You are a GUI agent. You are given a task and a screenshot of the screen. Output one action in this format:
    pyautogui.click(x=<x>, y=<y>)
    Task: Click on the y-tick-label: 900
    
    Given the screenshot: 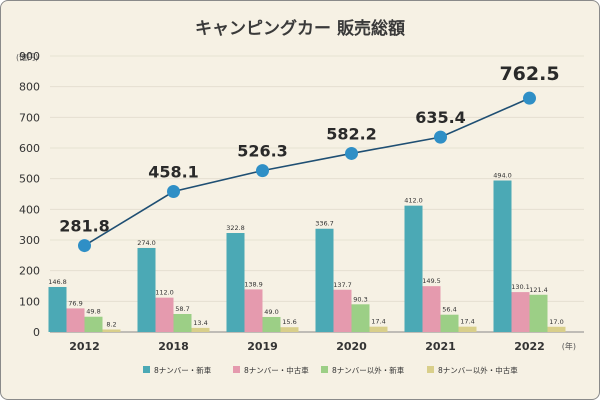 What is the action you would take?
    pyautogui.click(x=29, y=56)
    